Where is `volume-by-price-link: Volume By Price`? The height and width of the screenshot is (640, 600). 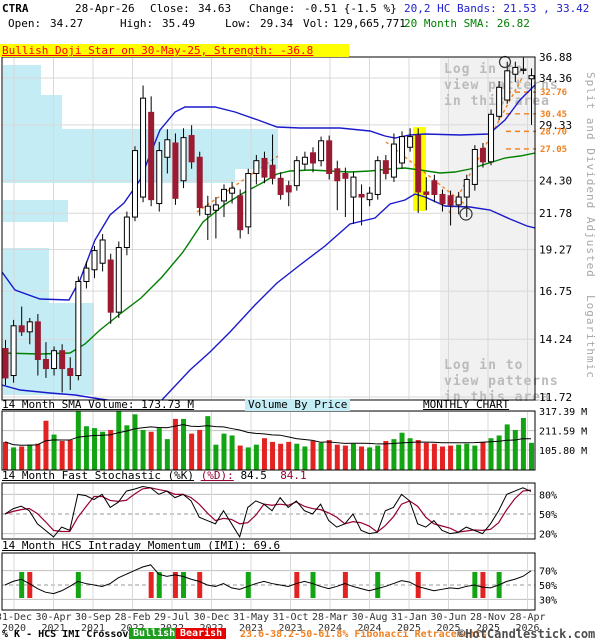 volume-by-price-link: Volume By Price is located at coordinates (298, 405).